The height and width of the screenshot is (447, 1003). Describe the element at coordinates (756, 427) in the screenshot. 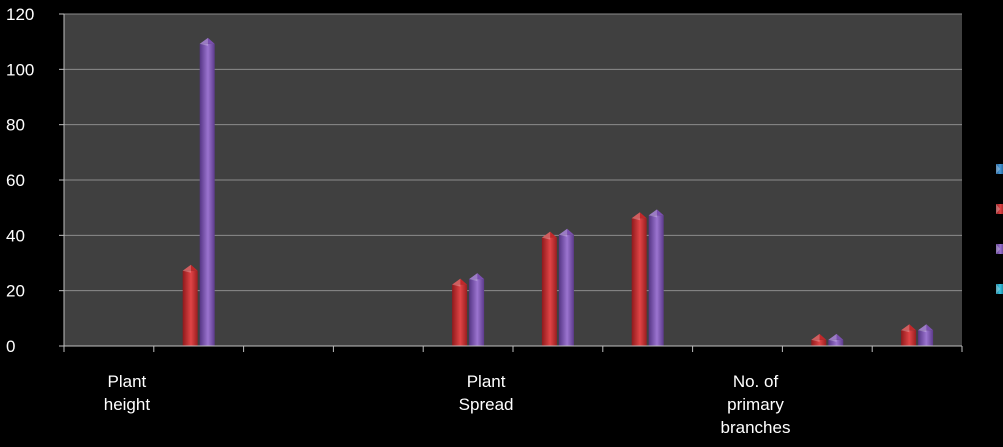

I see `x-category-label-line: branches` at that location.